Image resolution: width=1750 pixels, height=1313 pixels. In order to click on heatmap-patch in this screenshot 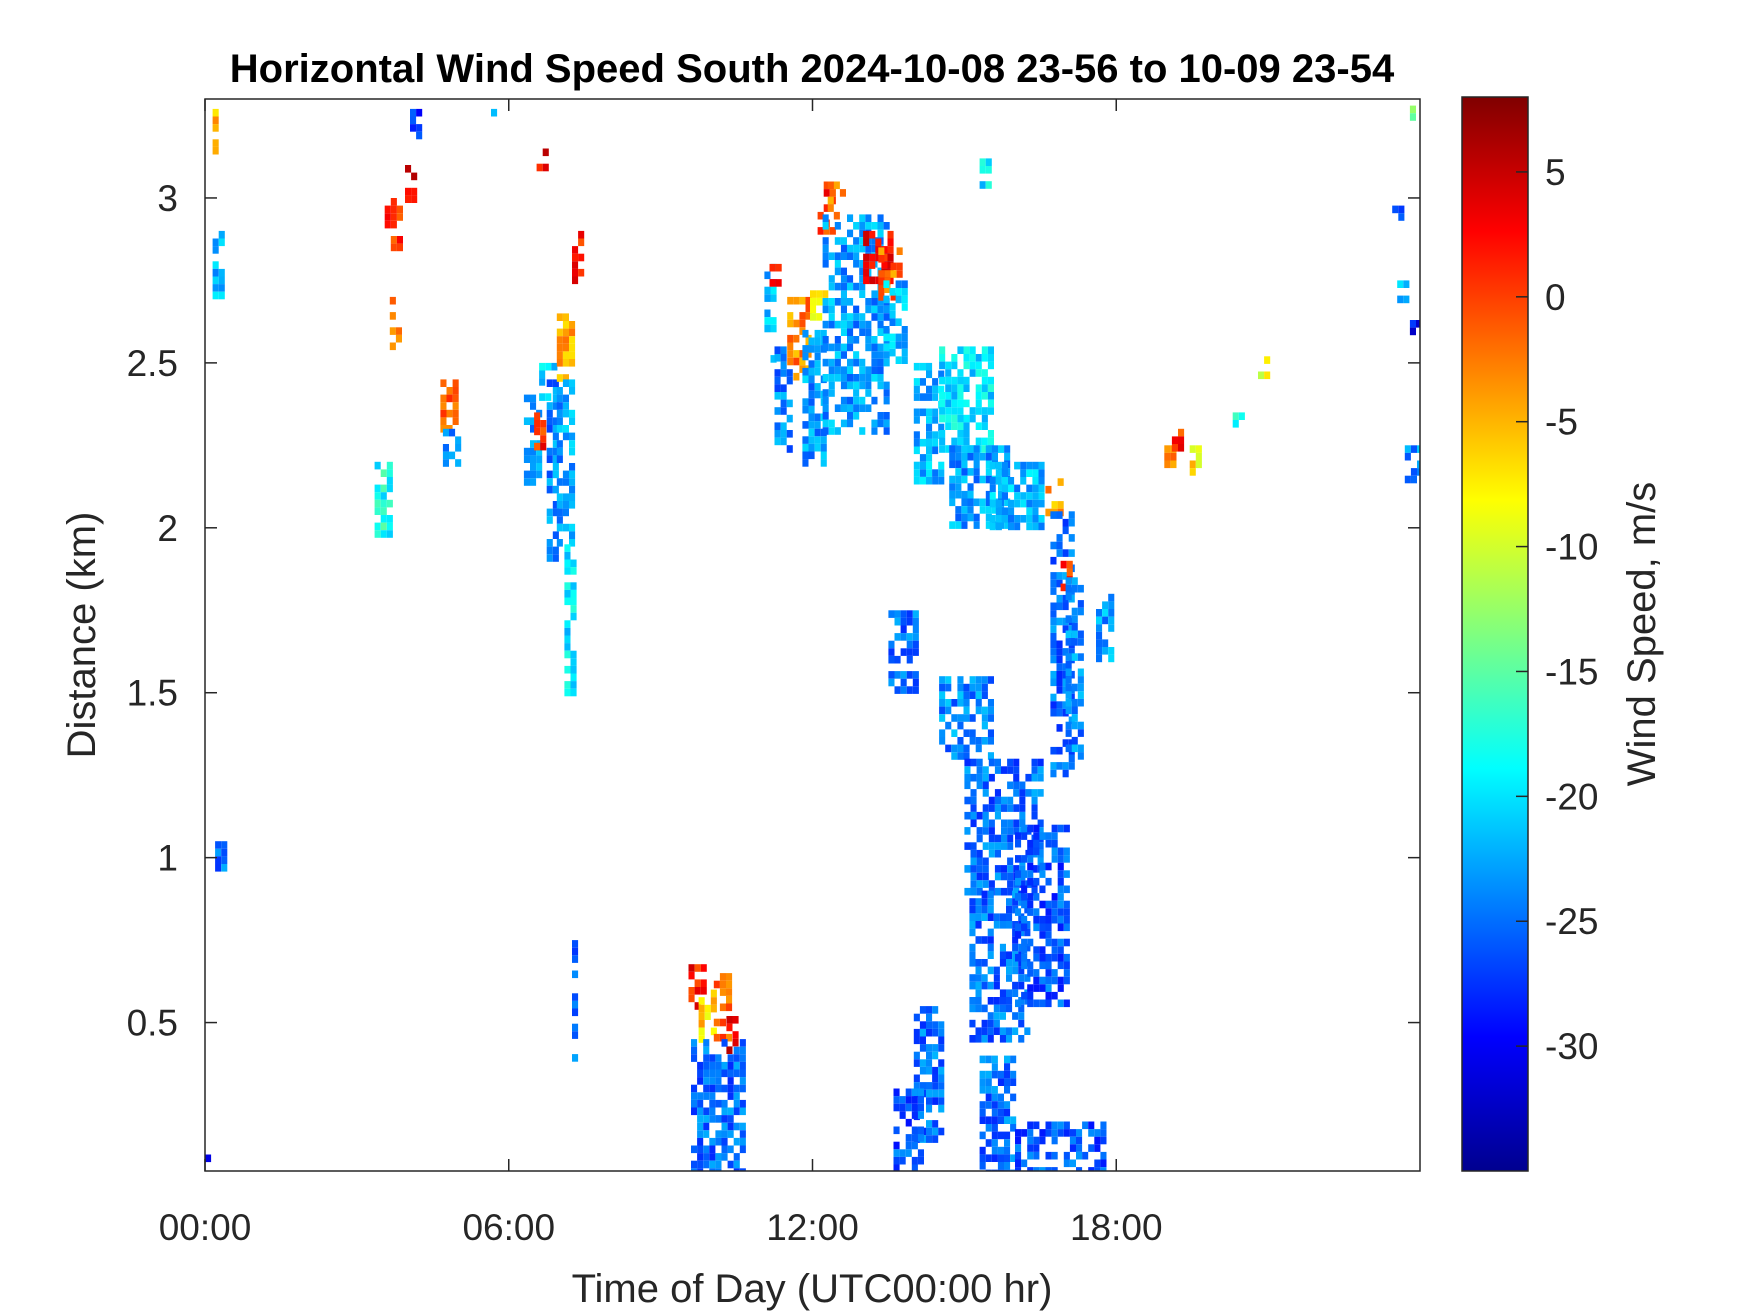, I will do `click(966, 399)`.